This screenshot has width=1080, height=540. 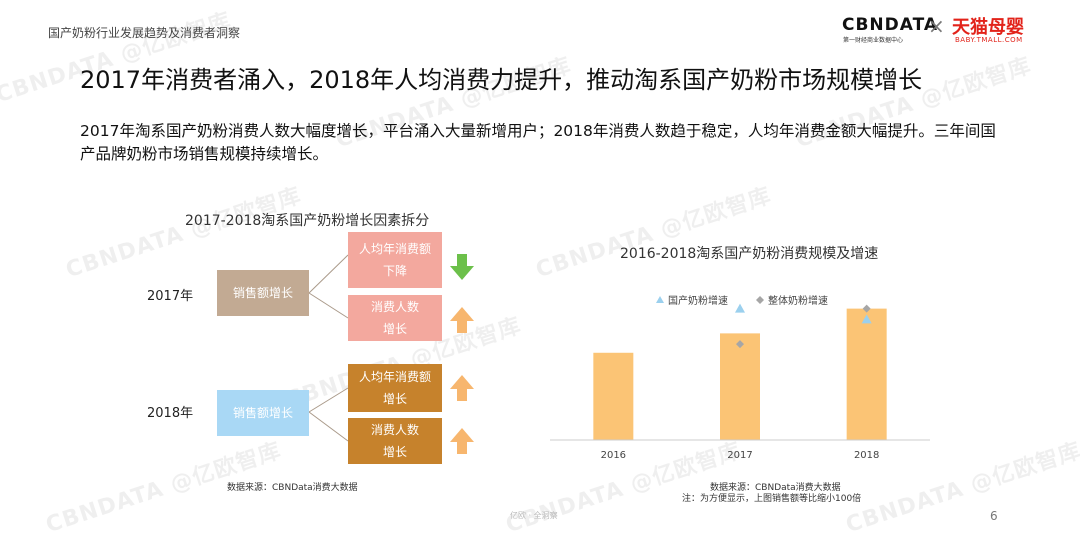 I want to click on factor-box: 人均年消费额 下降, so click(x=395, y=260).